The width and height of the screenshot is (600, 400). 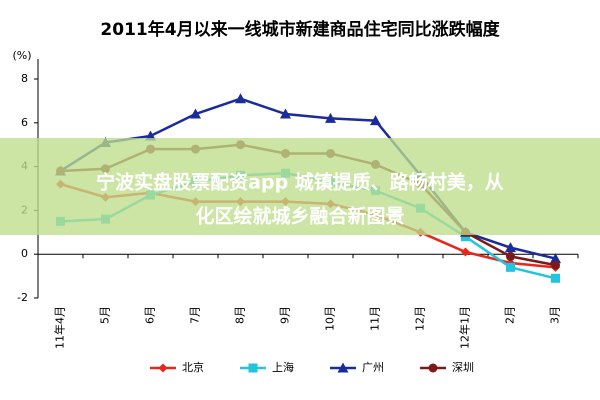 I want to click on x-tick-label: 9月, so click(x=285, y=315).